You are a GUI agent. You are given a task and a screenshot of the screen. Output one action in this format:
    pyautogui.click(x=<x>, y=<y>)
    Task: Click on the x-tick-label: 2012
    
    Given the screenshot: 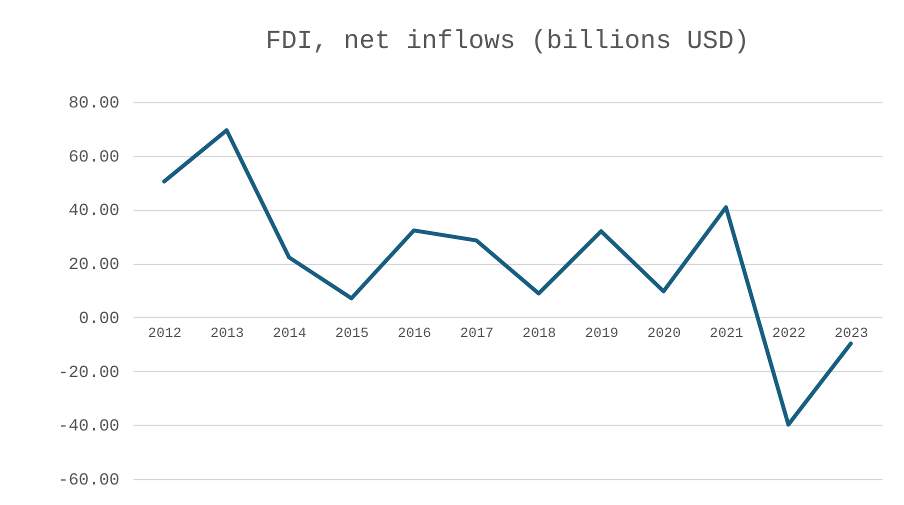 What is the action you would take?
    pyautogui.click(x=165, y=334)
    